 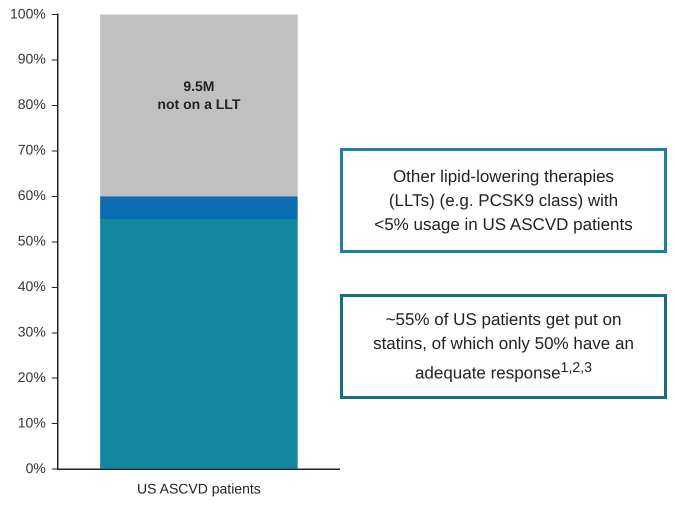 What do you see at coordinates (503, 201) in the screenshot?
I see `text: Other lipid-lowering therapies (LLTs) (e.g. PCSK9 class) with <5% usage in US ASCVD patients` at bounding box center [503, 201].